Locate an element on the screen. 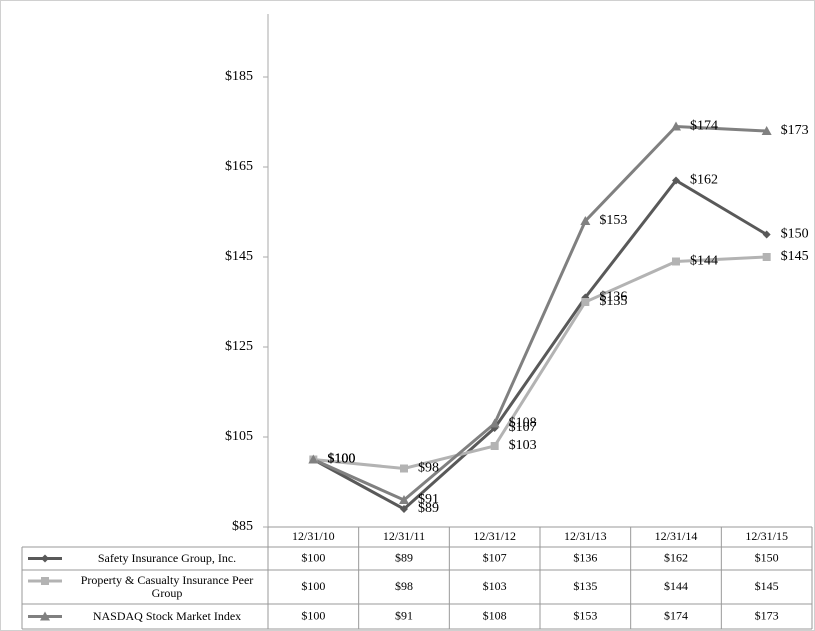 The image size is (815, 631). data-label: $174 is located at coordinates (704, 126).